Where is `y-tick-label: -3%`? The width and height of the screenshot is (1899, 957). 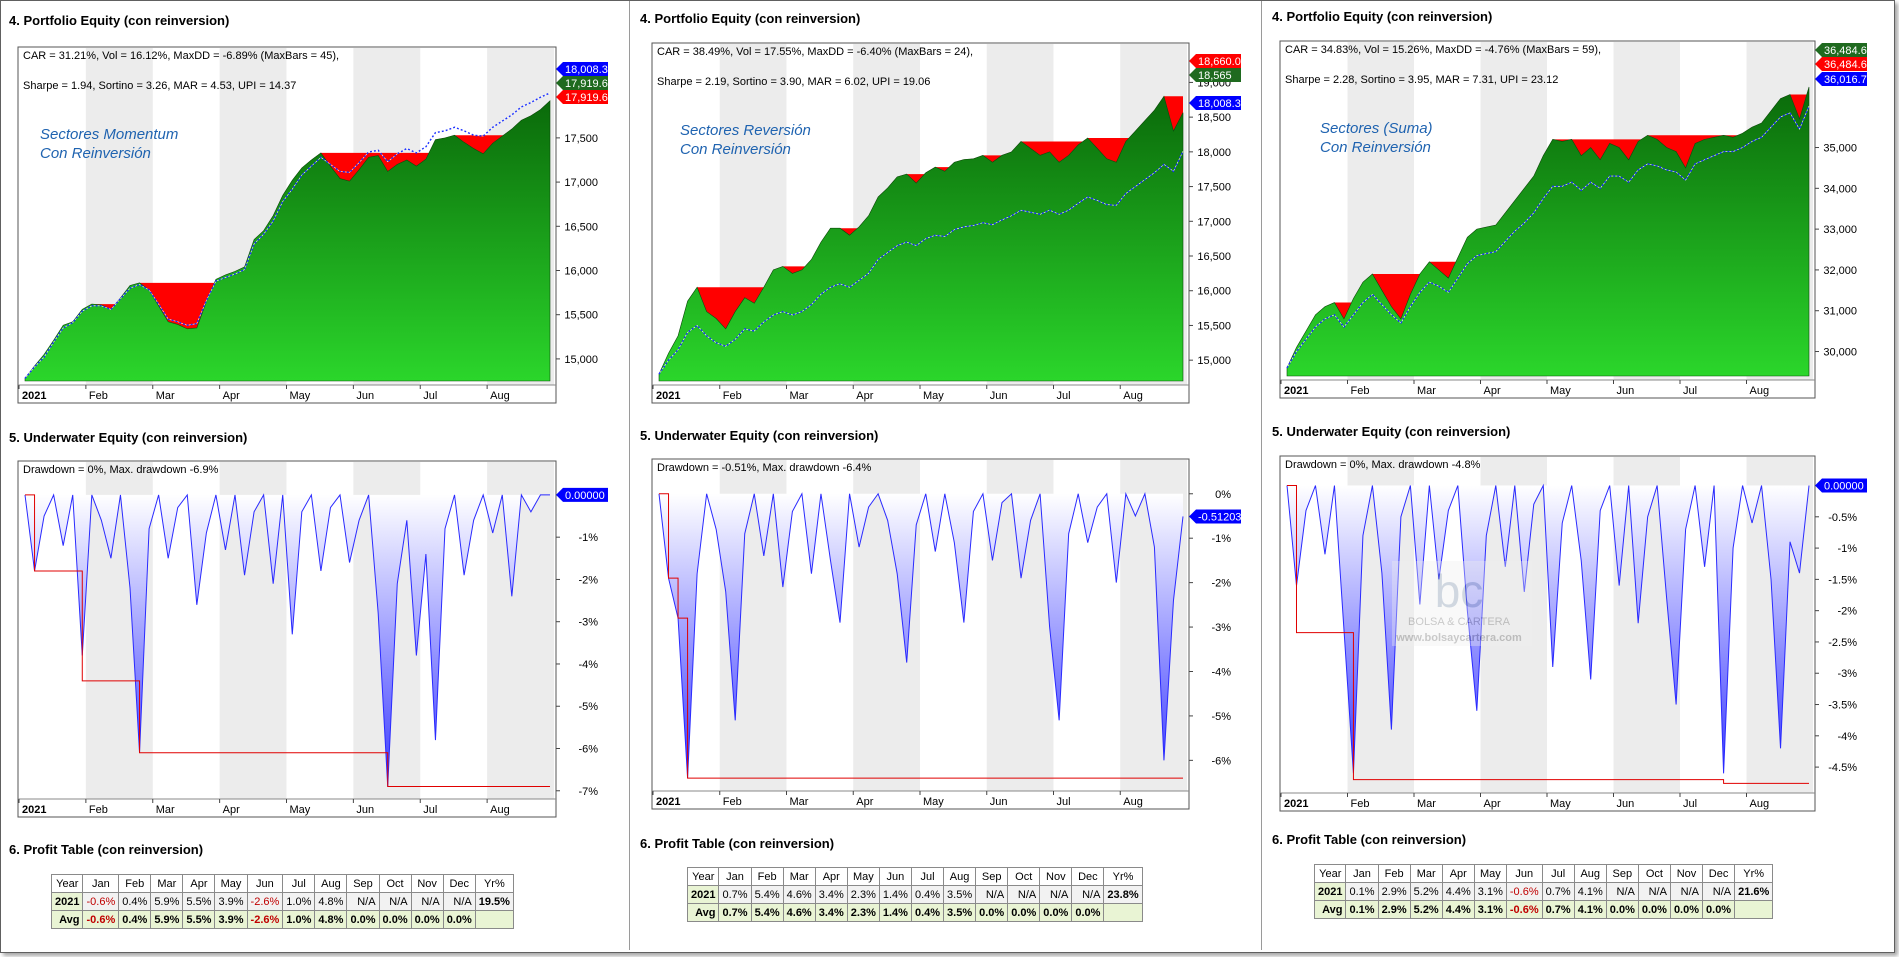
y-tick-label: -3% is located at coordinates (1221, 628).